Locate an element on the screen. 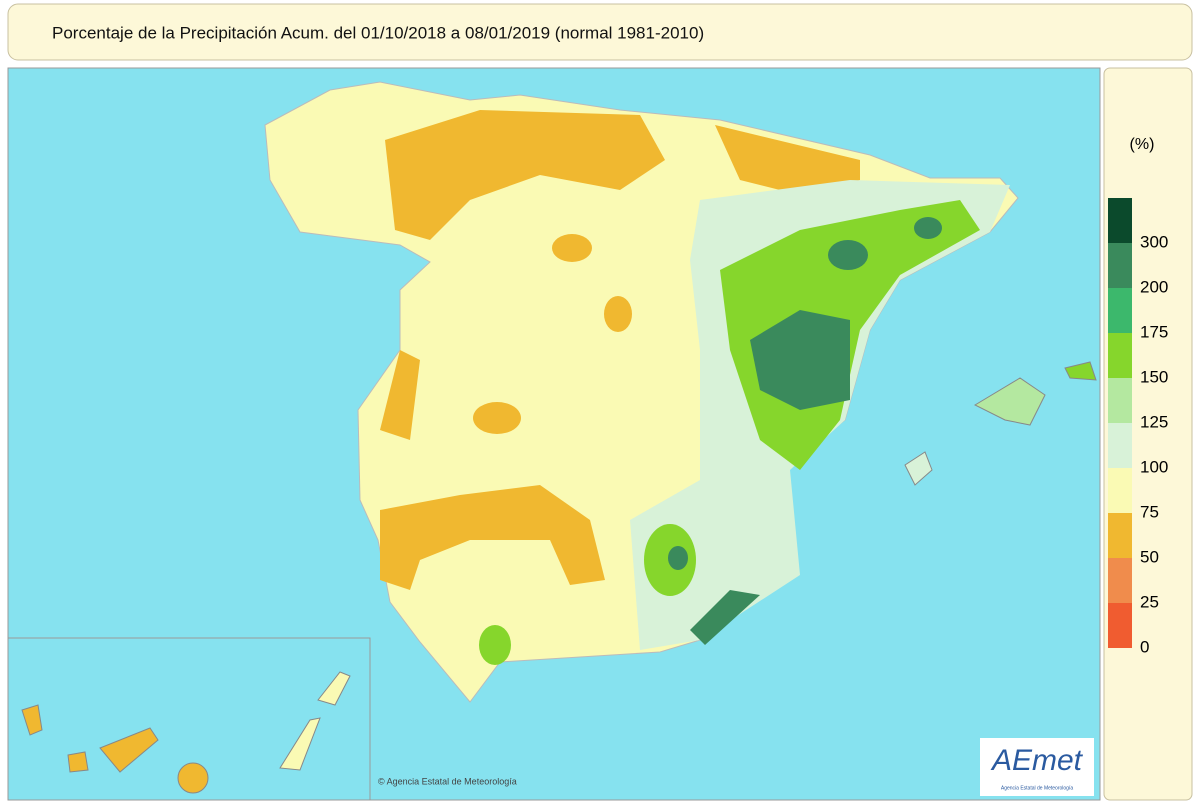 This screenshot has width=1200, height=808. legend-unit: (%) is located at coordinates (1142, 144).